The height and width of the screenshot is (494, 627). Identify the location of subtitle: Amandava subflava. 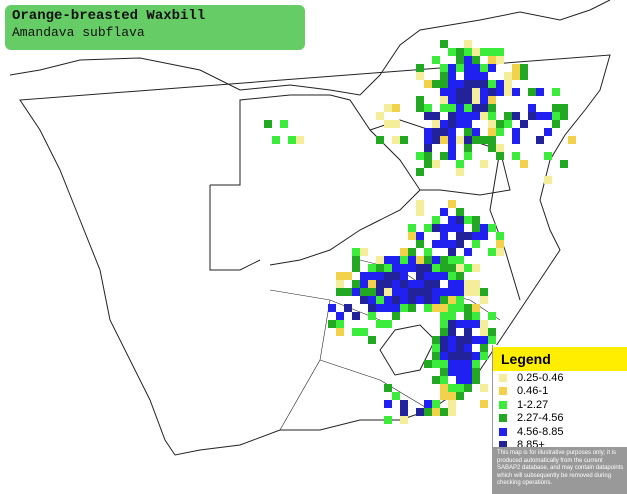
(78, 32).